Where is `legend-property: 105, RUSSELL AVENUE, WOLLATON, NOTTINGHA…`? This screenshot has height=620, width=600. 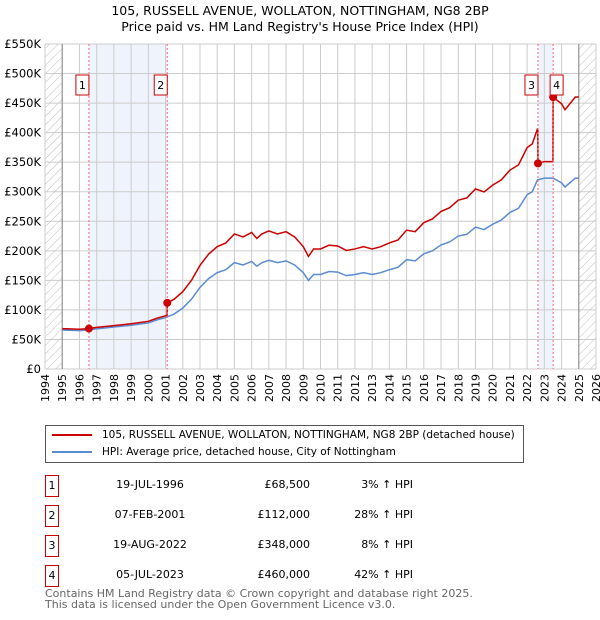 legend-property: 105, RUSSELL AVENUE, WOLLATON, NOTTINGHA… is located at coordinates (308, 435).